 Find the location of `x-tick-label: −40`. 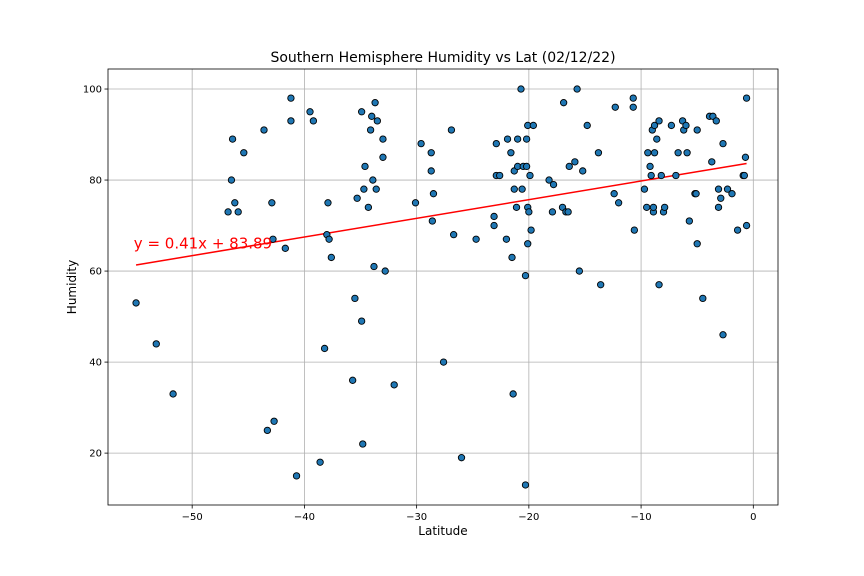

x-tick-label: −40 is located at coordinates (304, 517).